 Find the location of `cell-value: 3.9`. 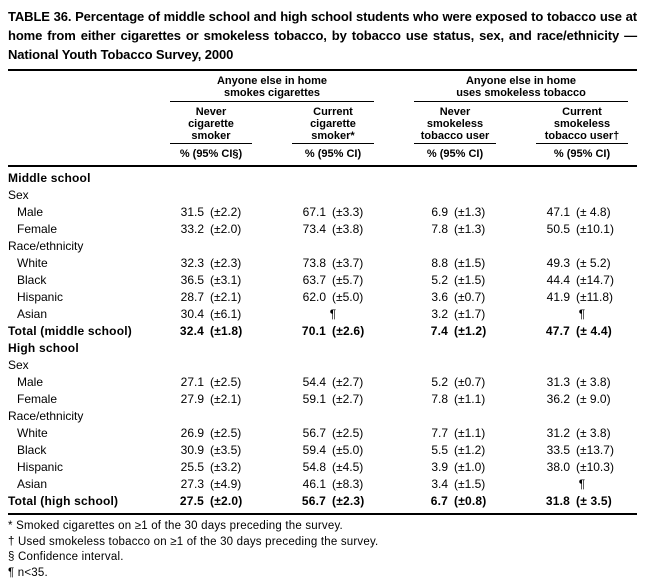

cell-value: 3.9 is located at coordinates (439, 467).